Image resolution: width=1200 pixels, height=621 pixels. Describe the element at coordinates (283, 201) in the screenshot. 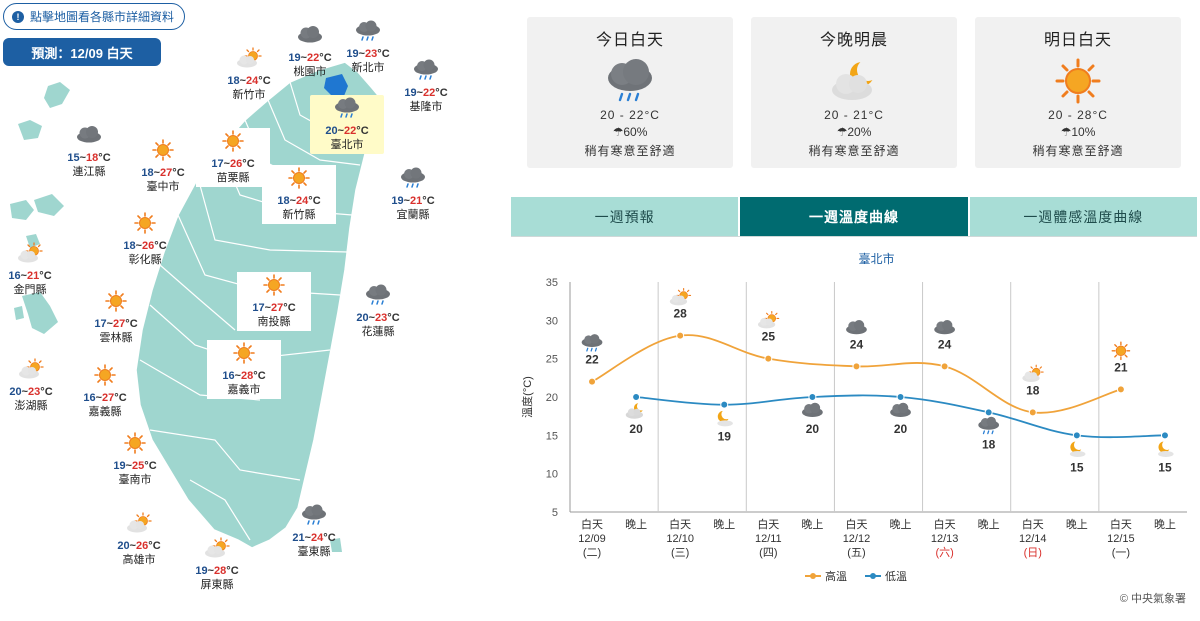

I see `city-temp-low: 18` at that location.